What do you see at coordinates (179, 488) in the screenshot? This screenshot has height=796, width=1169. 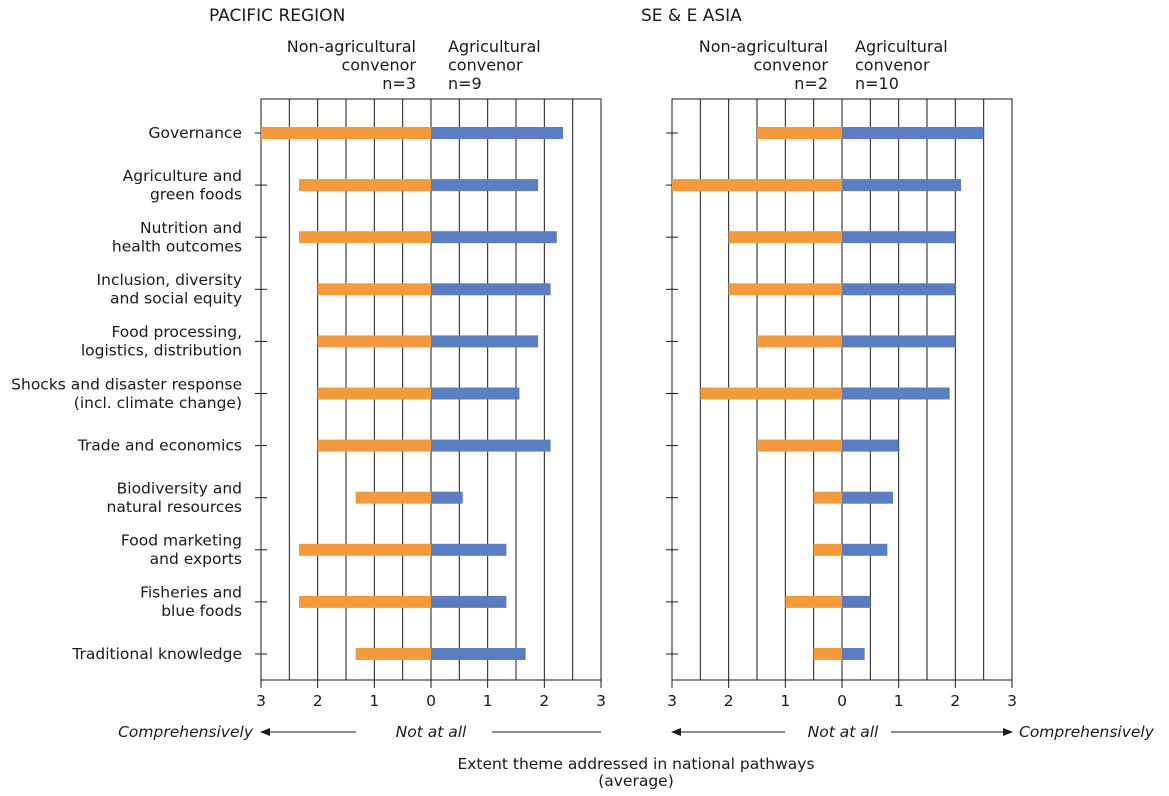 I see `category-label: Biodiversity and` at bounding box center [179, 488].